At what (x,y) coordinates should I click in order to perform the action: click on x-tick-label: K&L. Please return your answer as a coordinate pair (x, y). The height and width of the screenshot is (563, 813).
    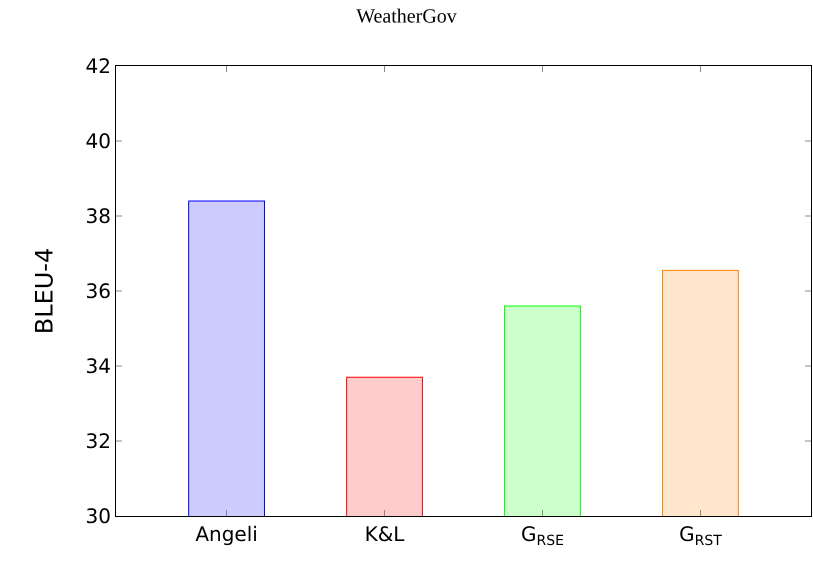
    Looking at the image, I should click on (385, 534).